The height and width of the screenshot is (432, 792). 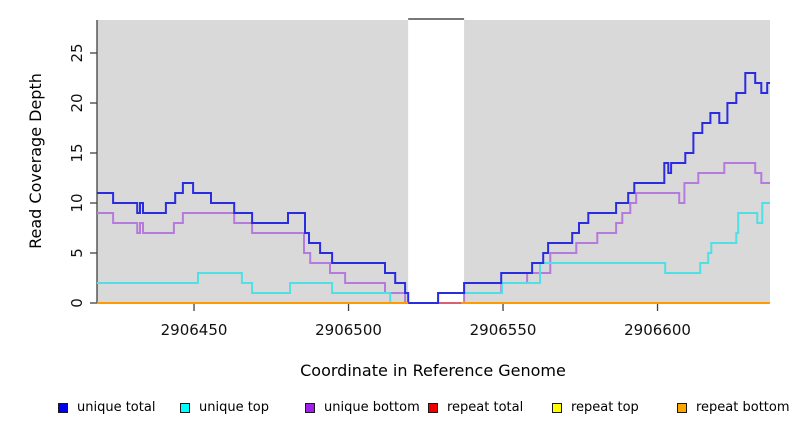 What do you see at coordinates (194, 330) in the screenshot?
I see `x-tick-label: 2906450` at bounding box center [194, 330].